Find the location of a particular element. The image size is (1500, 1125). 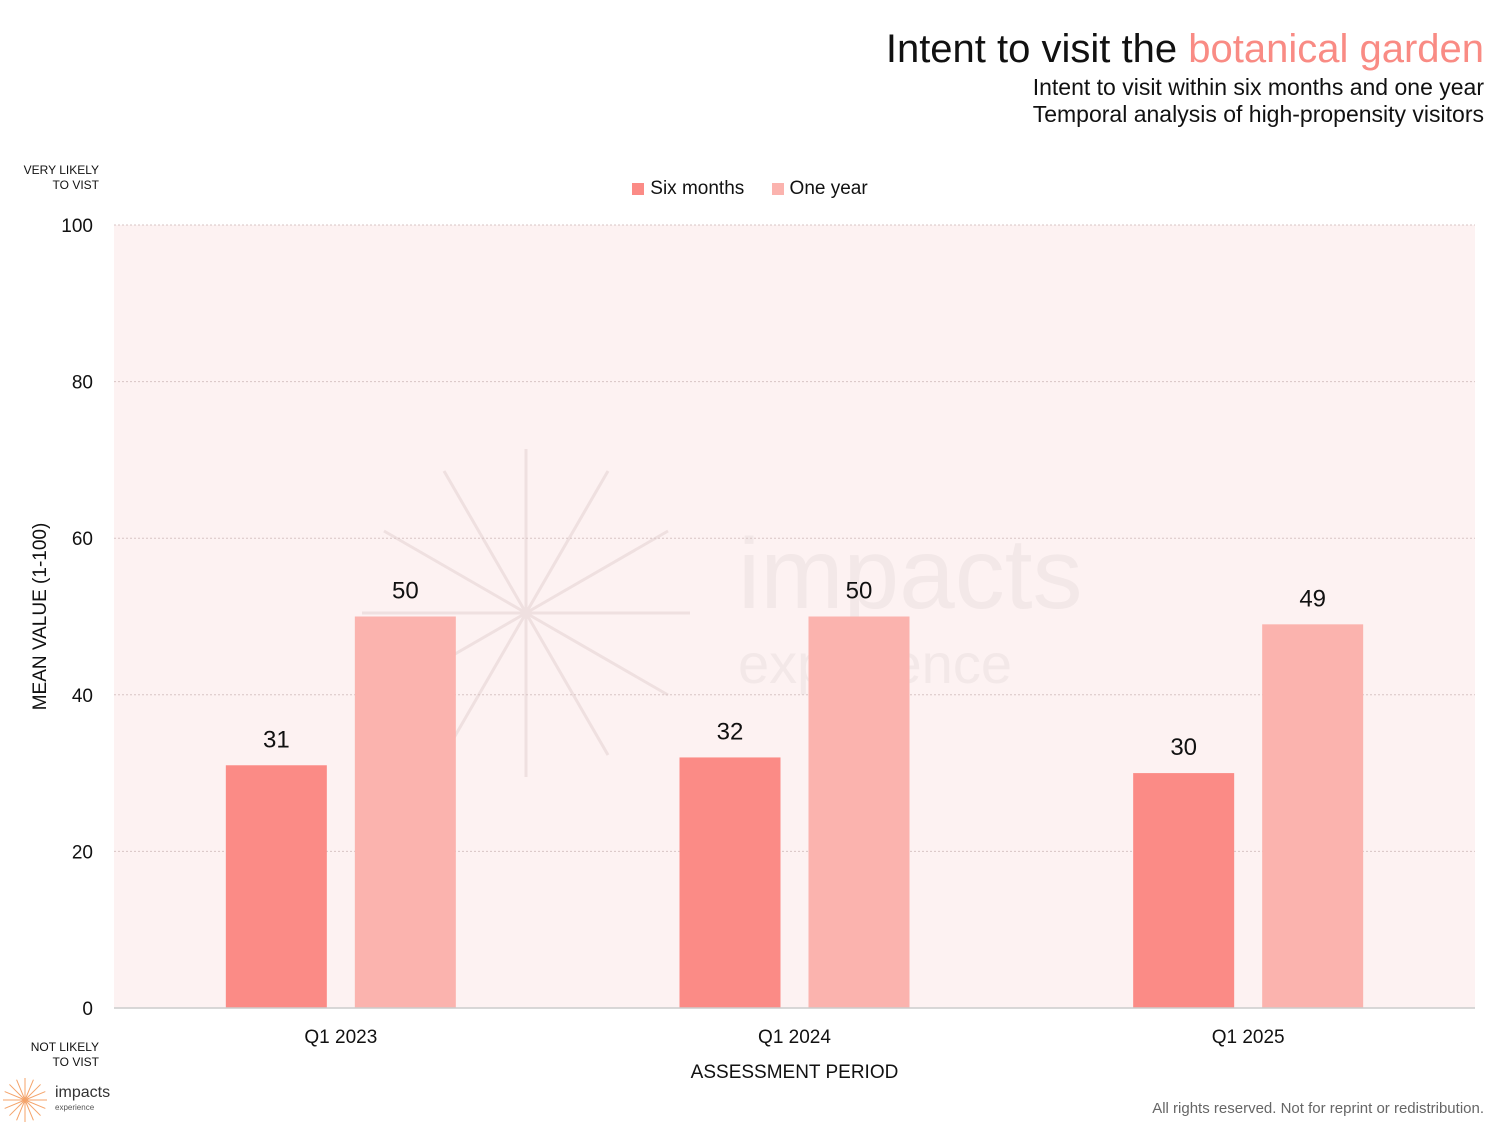

chart-title: Intent to visit the botanical garden is located at coordinates (1185, 49).